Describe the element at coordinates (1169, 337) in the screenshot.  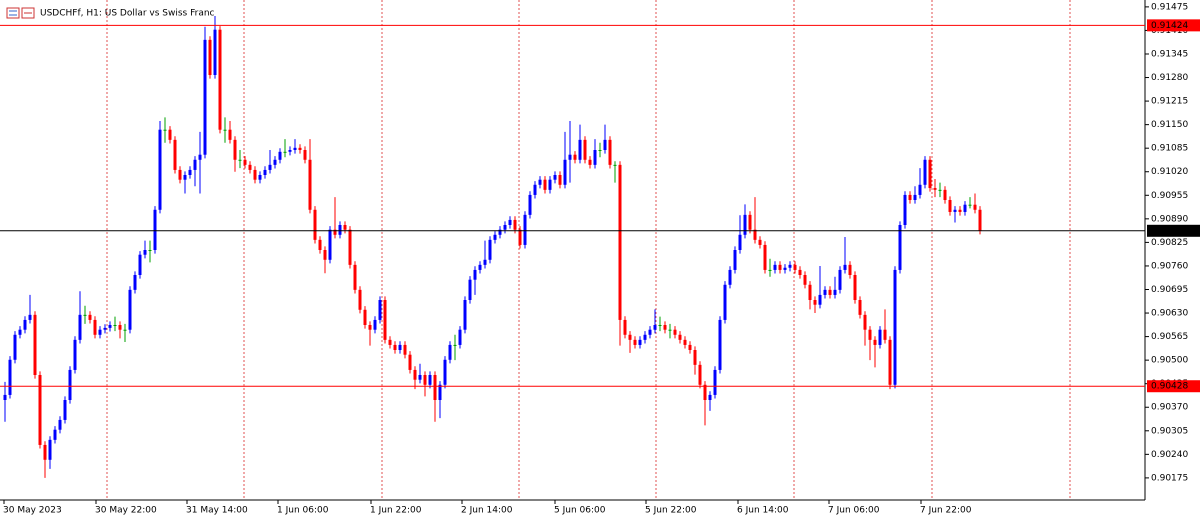
I see `y-tick-label: 0.90565` at that location.